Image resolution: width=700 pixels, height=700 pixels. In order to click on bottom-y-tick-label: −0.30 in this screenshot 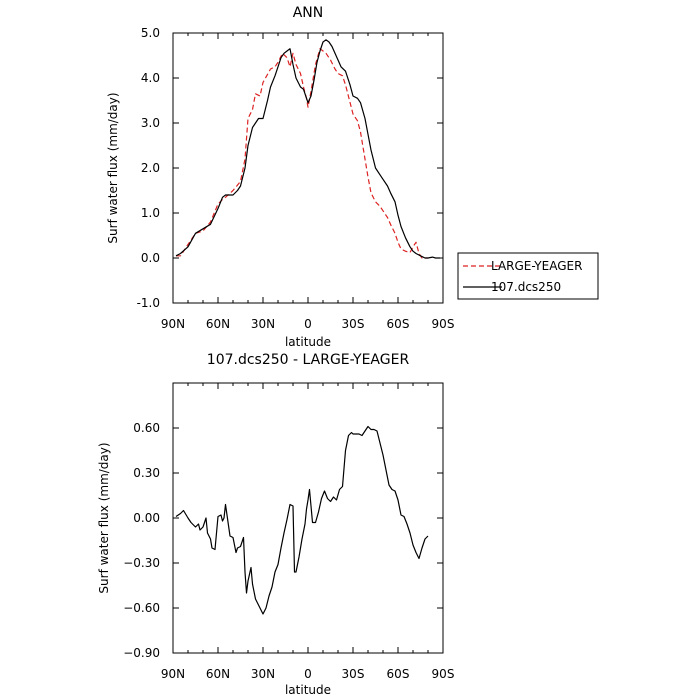, I will do `click(141, 563)`.